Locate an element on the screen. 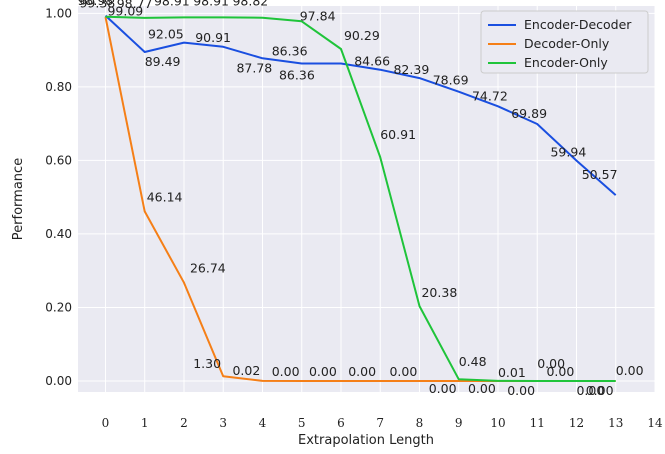  x-tick-label: 13 is located at coordinates (615, 423).